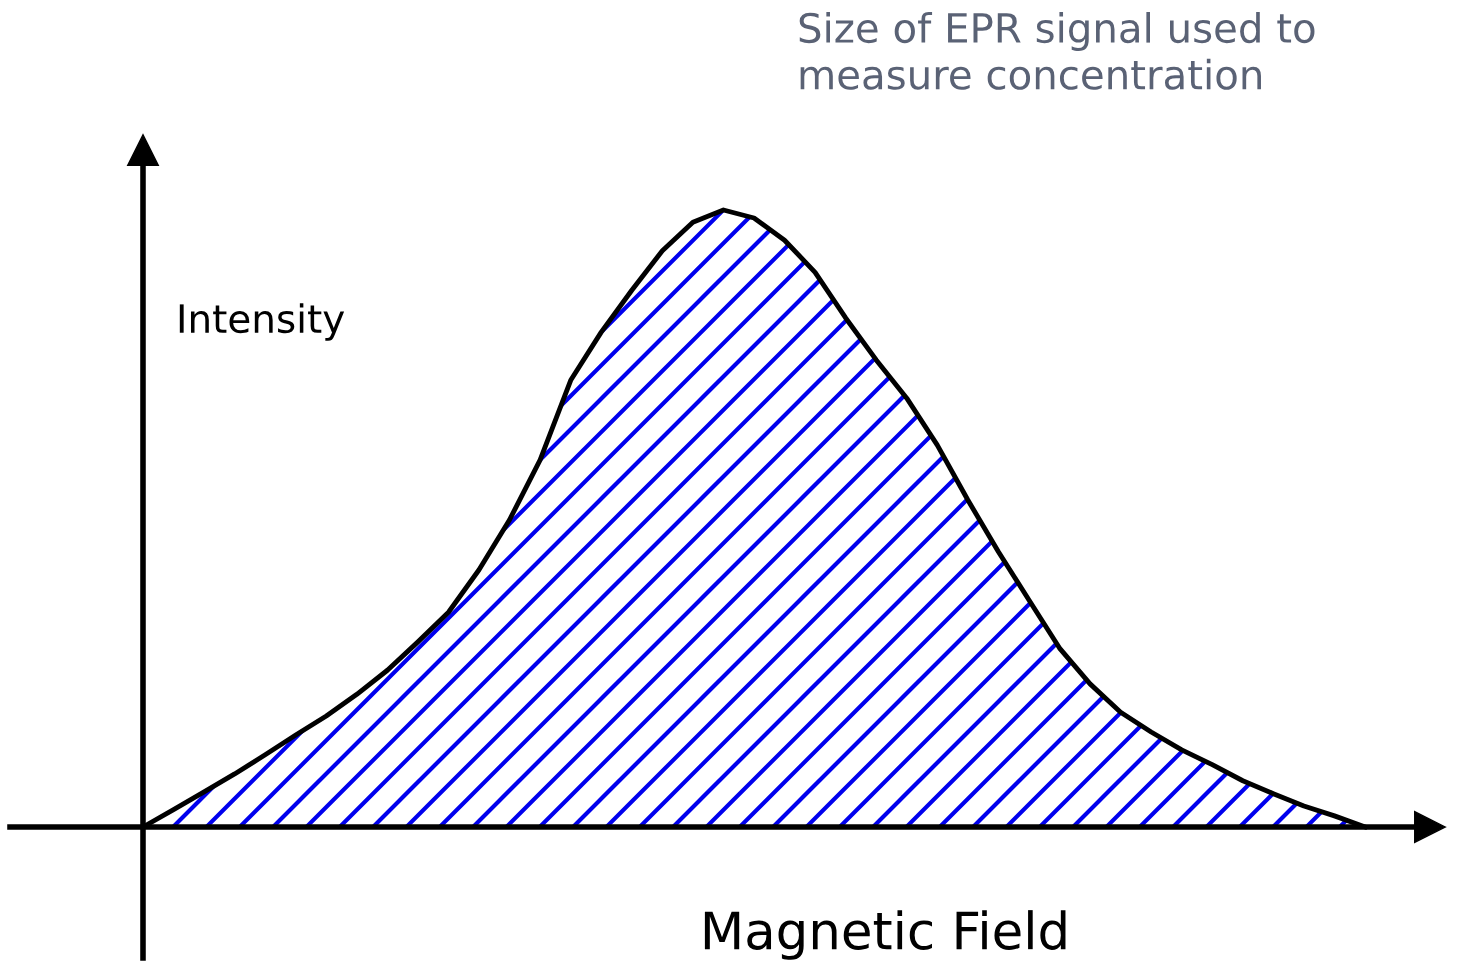 This screenshot has height=976, width=1475. What do you see at coordinates (885, 935) in the screenshot?
I see `x-axis-title: Magnetic Field` at bounding box center [885, 935].